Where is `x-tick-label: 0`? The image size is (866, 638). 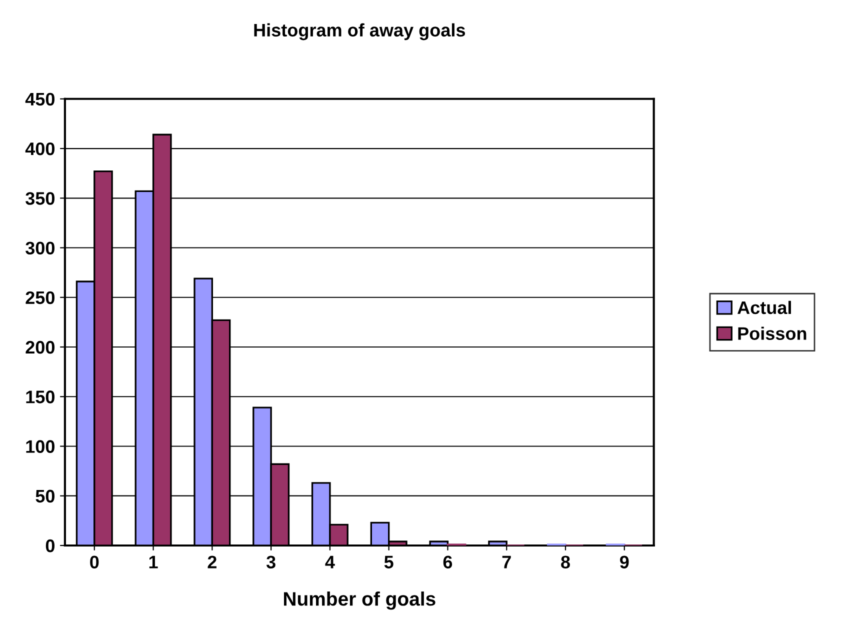 x-tick-label: 0 is located at coordinates (94, 562).